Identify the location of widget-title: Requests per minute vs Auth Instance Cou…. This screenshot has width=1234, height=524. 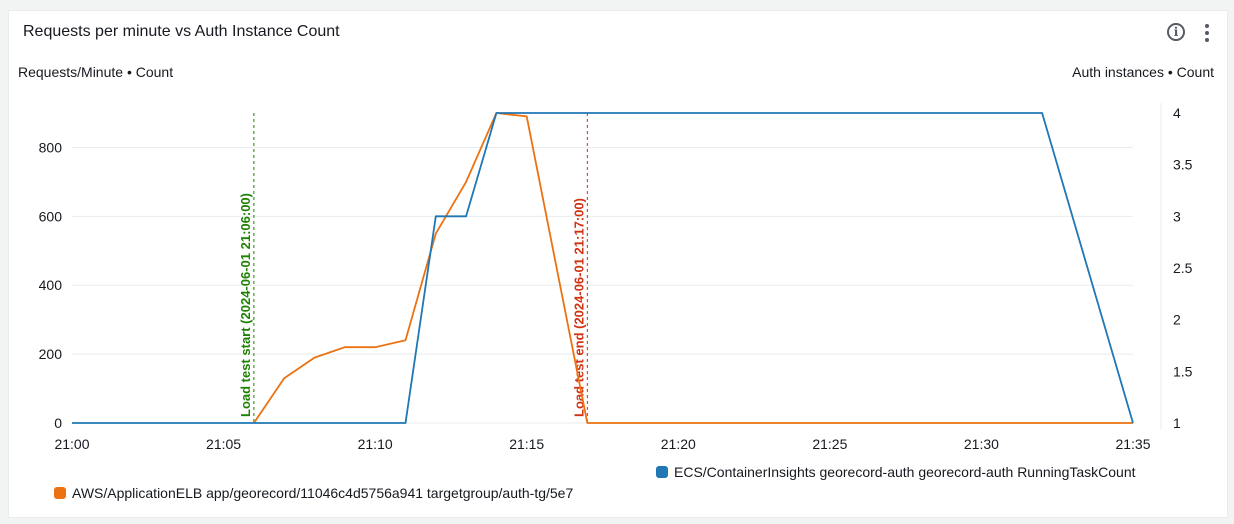
(181, 31).